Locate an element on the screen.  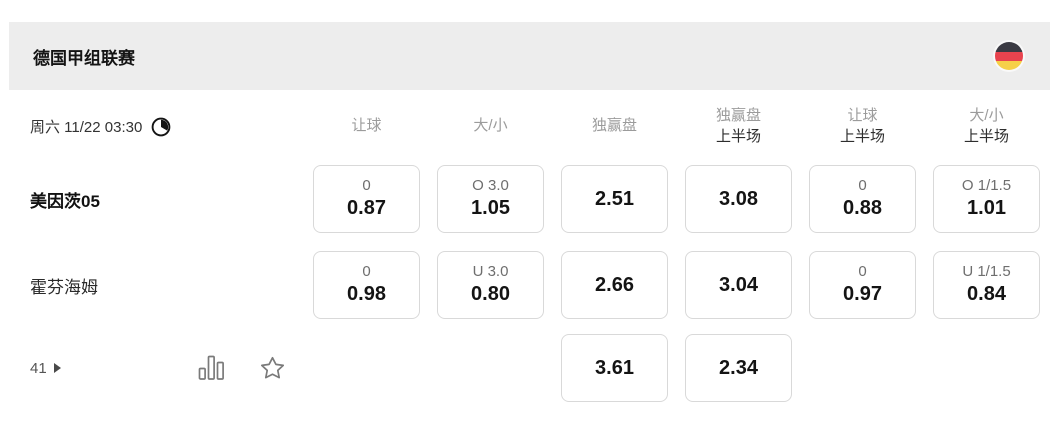
odds-value: 0.87 is located at coordinates (366, 207).